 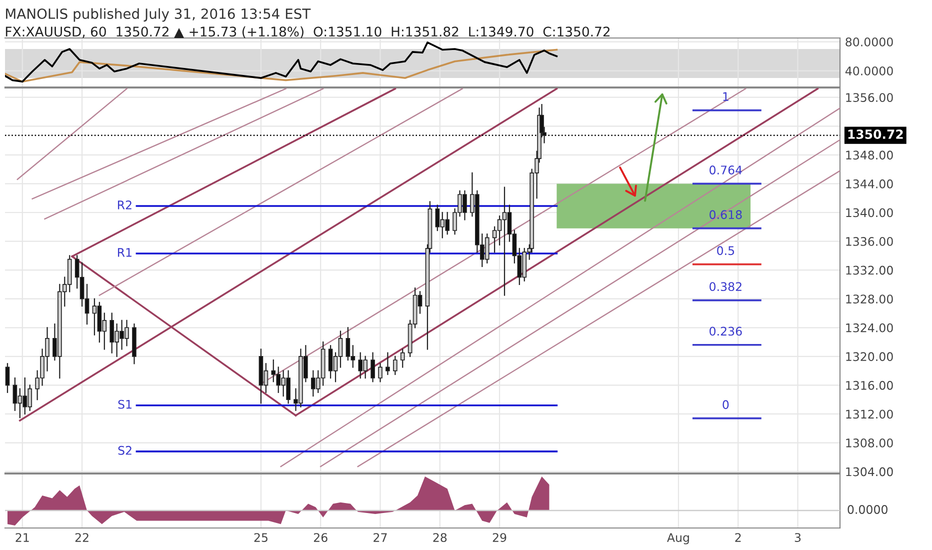 I want to click on x-tick-label: 26, so click(x=321, y=537).